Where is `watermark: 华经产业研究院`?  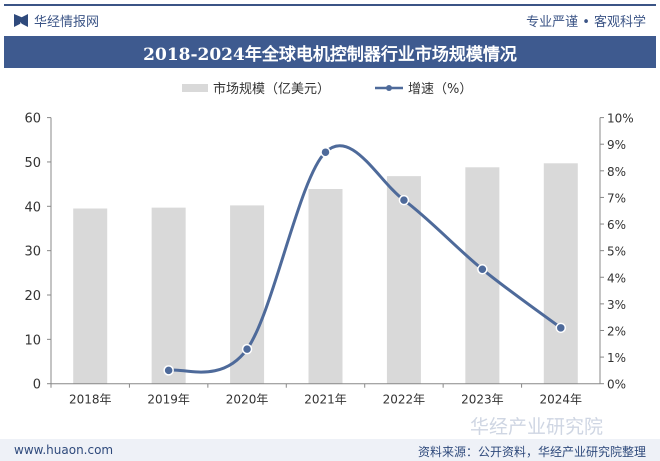
watermark: 华经产业研究院 is located at coordinates (536, 427).